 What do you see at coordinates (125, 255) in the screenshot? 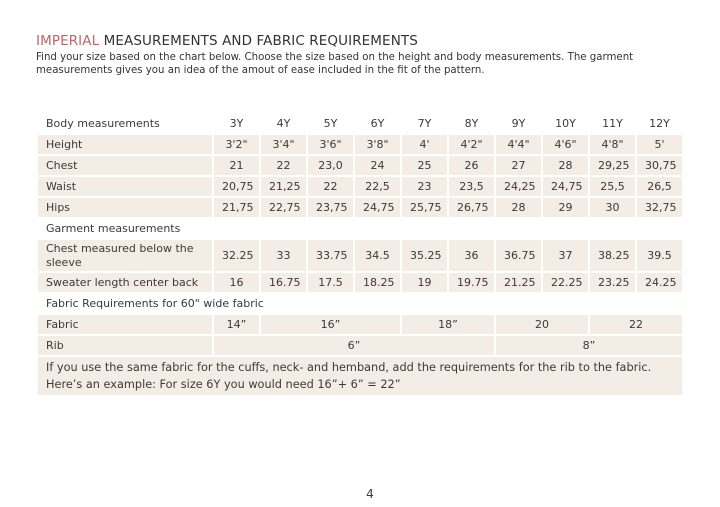
I see `row-label: Chest measured below the sleeve` at bounding box center [125, 255].